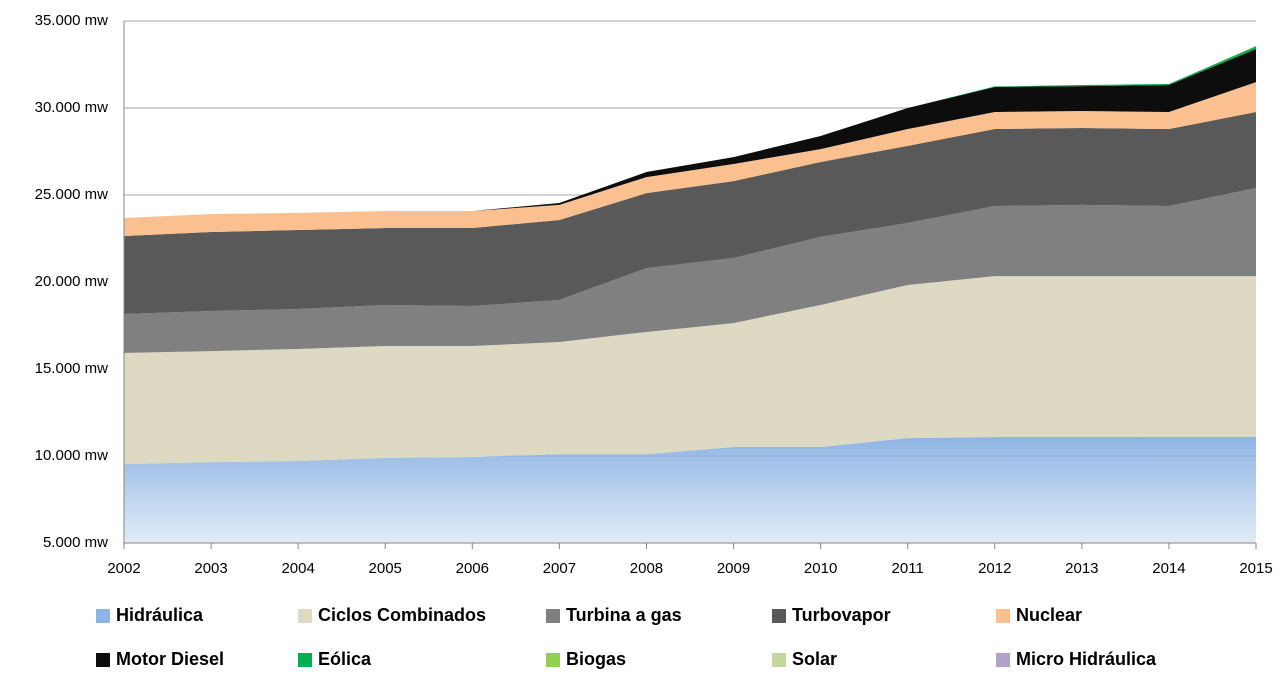 Image resolution: width=1280 pixels, height=675 pixels. What do you see at coordinates (1049, 615) in the screenshot?
I see `legend-label: Nuclear` at bounding box center [1049, 615].